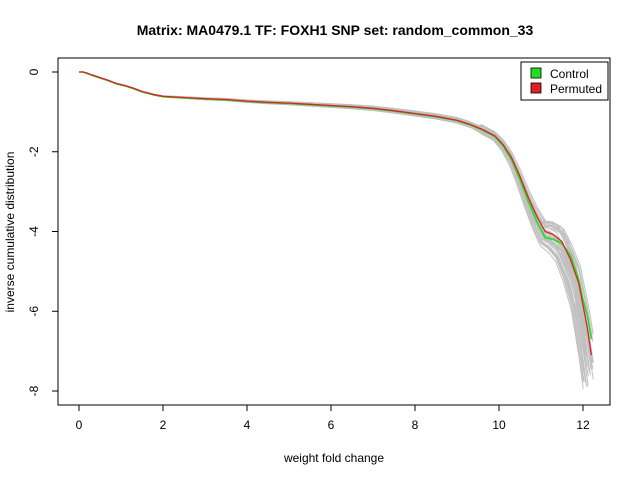 This screenshot has width=640, height=480. What do you see at coordinates (536, 88) in the screenshot?
I see `legend-swatch-permuted` at bounding box center [536, 88].